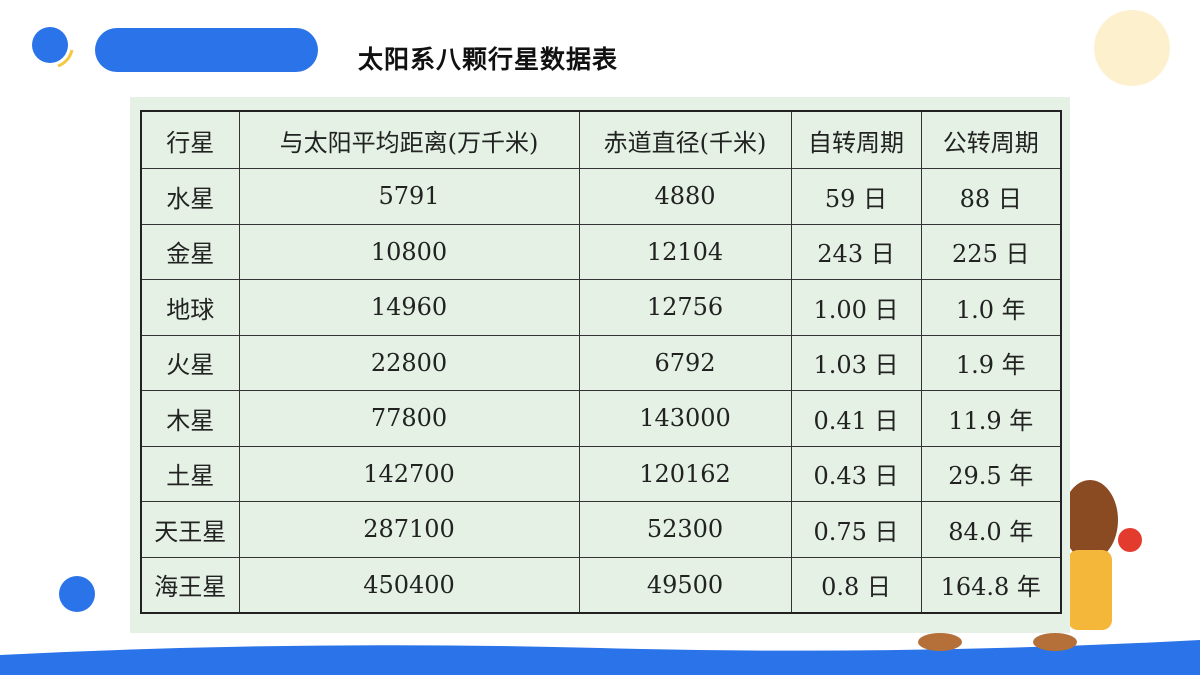 The height and width of the screenshot is (675, 1200). What do you see at coordinates (409, 529) in the screenshot?
I see `cell: 287100` at bounding box center [409, 529].